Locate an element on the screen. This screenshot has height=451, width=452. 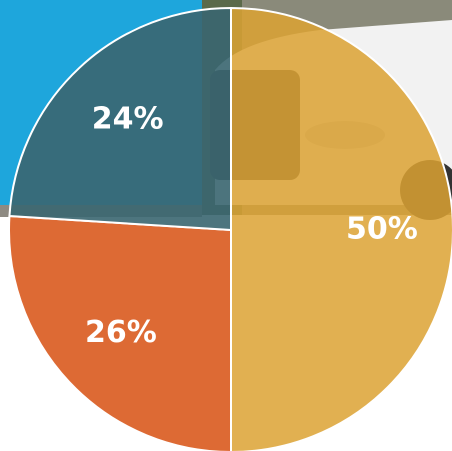
data-label: 24% is located at coordinates (128, 118).